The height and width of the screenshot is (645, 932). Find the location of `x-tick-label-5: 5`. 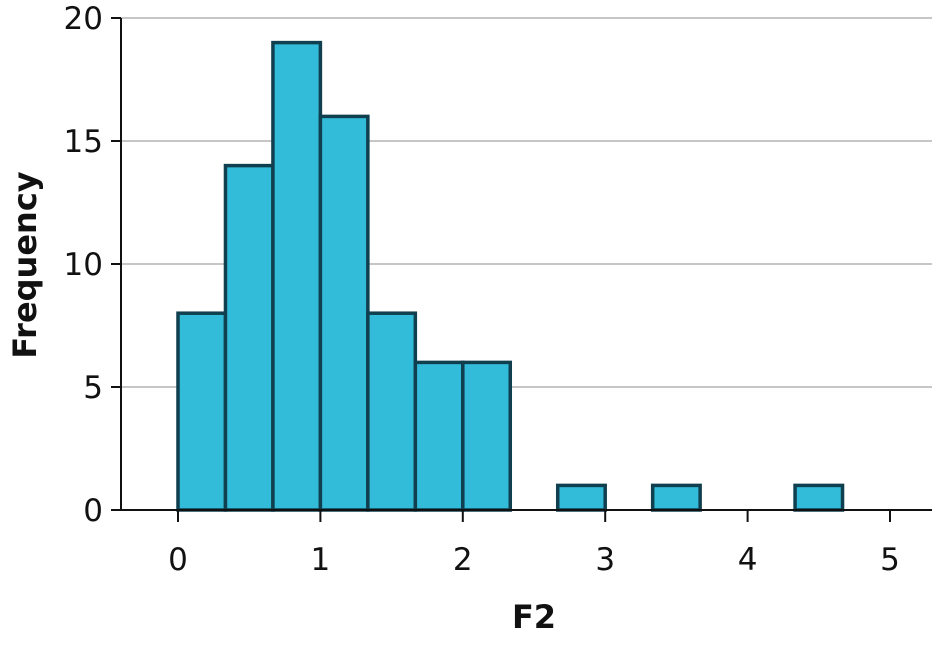

x-tick-label-5: 5 is located at coordinates (890, 560).